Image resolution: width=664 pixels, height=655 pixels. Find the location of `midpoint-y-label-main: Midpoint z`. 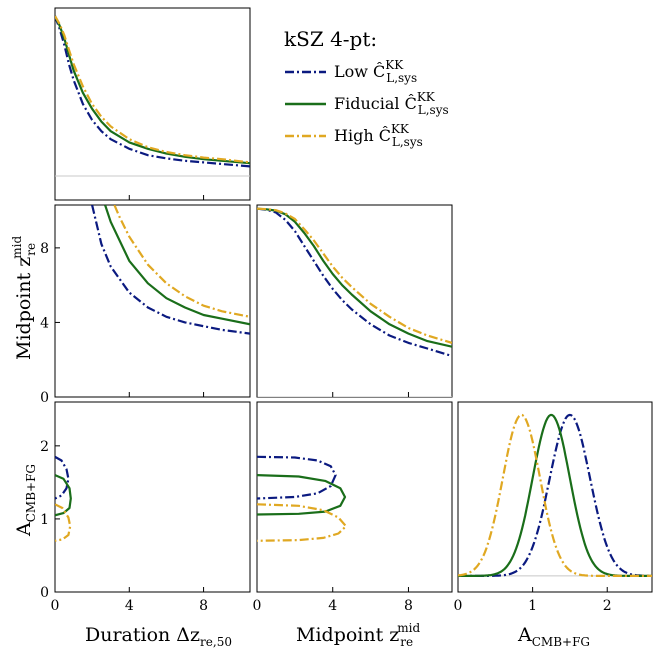

midpoint-y-label-main: Midpoint z is located at coordinates (24, 308).